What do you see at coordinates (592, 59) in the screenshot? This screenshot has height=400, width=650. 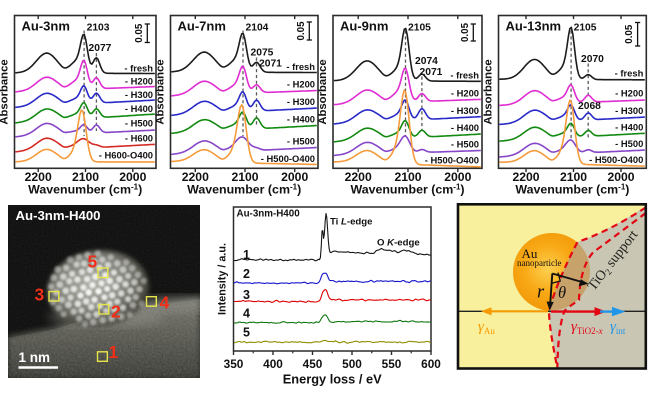 I see `svg-text: 2070` at bounding box center [592, 59].